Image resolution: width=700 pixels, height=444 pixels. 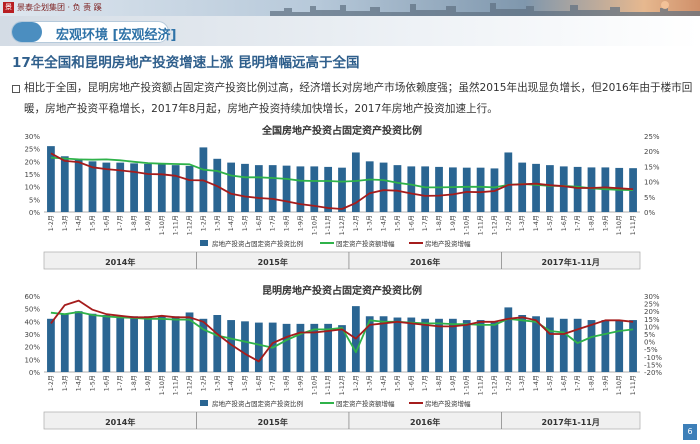 I want to click on y-right-tick-label: 20%, so click(x=652, y=312).